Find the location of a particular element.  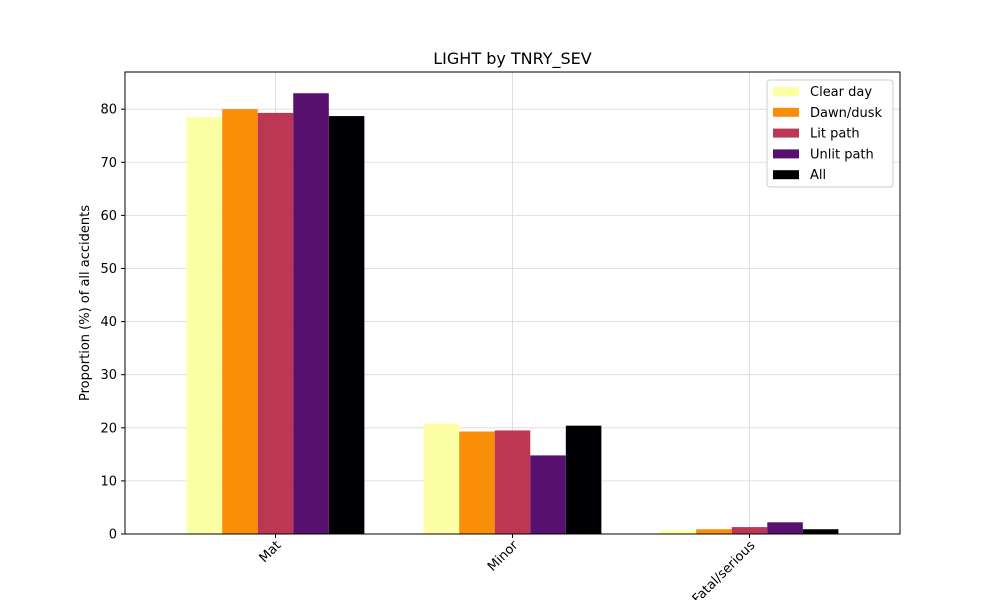

bar-lit-path-mat is located at coordinates (275, 323).